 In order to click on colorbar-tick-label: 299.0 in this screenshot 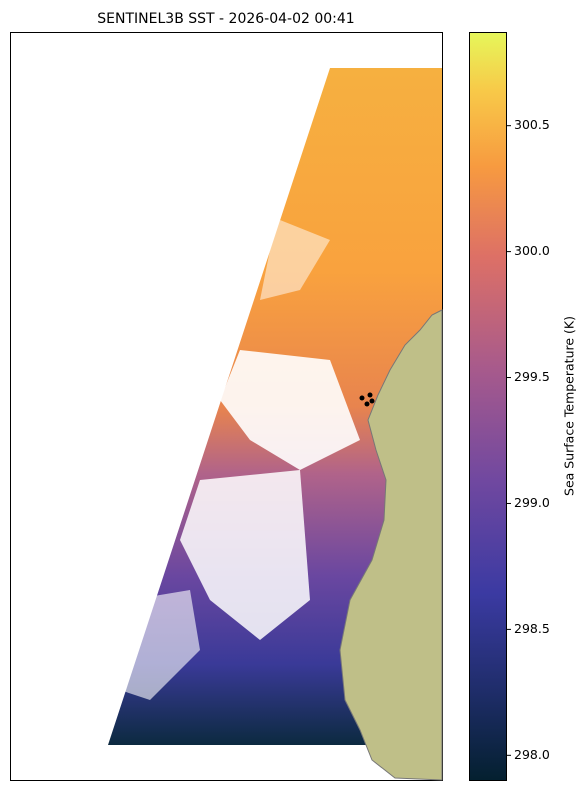, I will do `click(532, 502)`.